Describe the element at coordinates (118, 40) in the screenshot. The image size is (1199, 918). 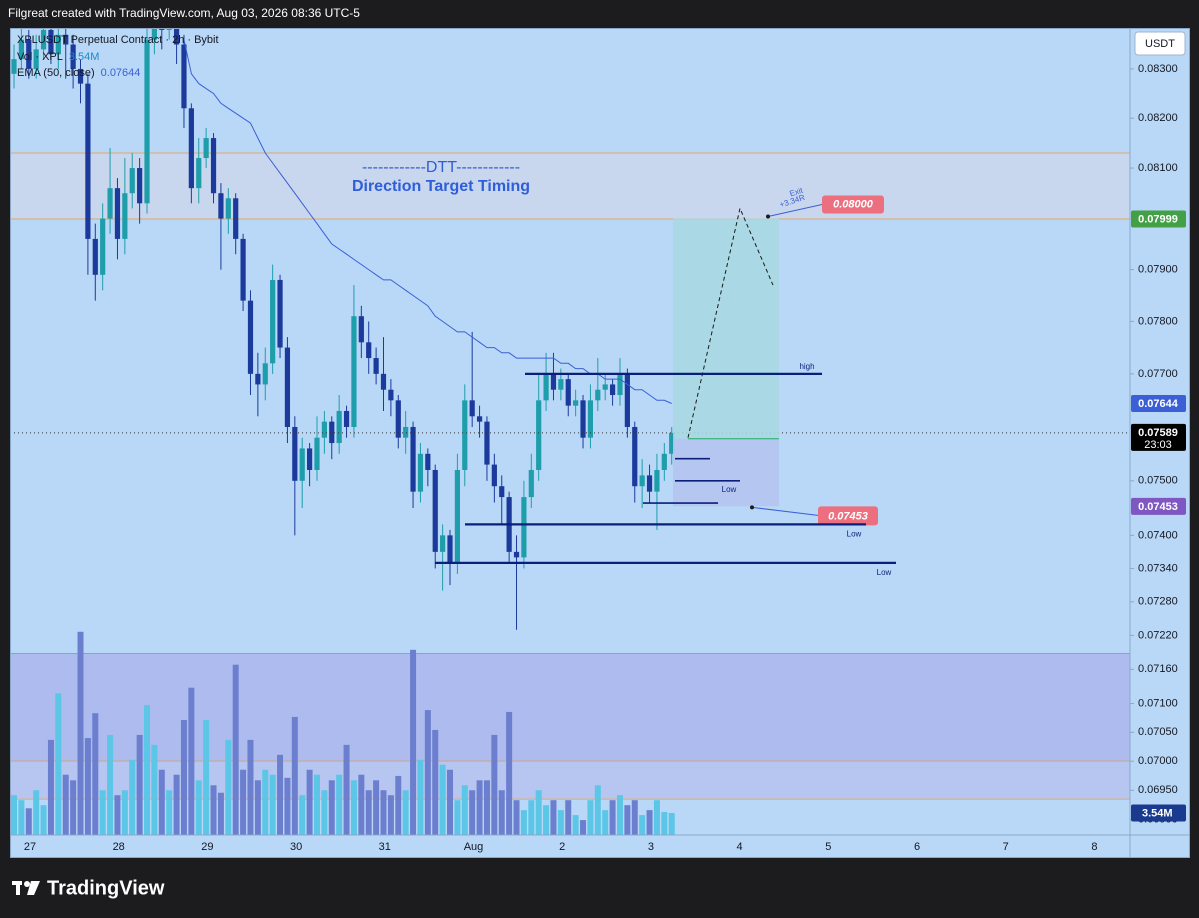
I see `legend-symbol: XPLUSDT Perpetual Contract · 2h · Bybit` at that location.